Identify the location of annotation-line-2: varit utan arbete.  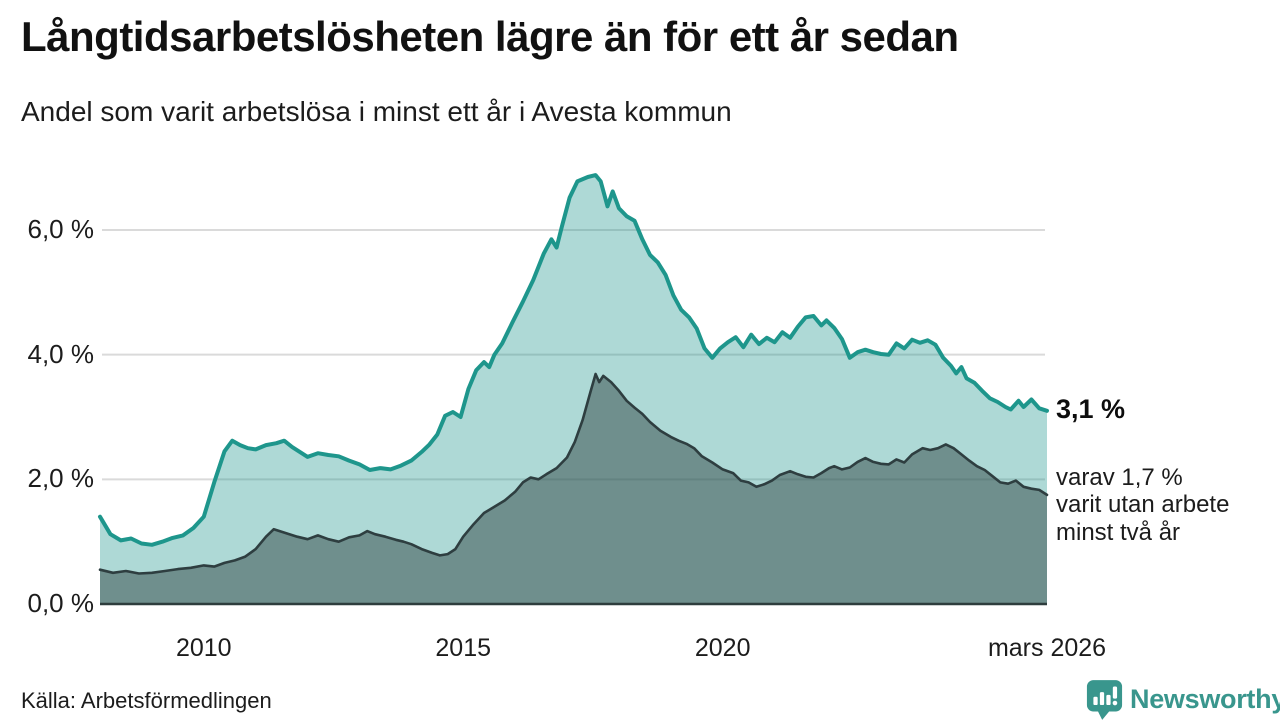
(1143, 505).